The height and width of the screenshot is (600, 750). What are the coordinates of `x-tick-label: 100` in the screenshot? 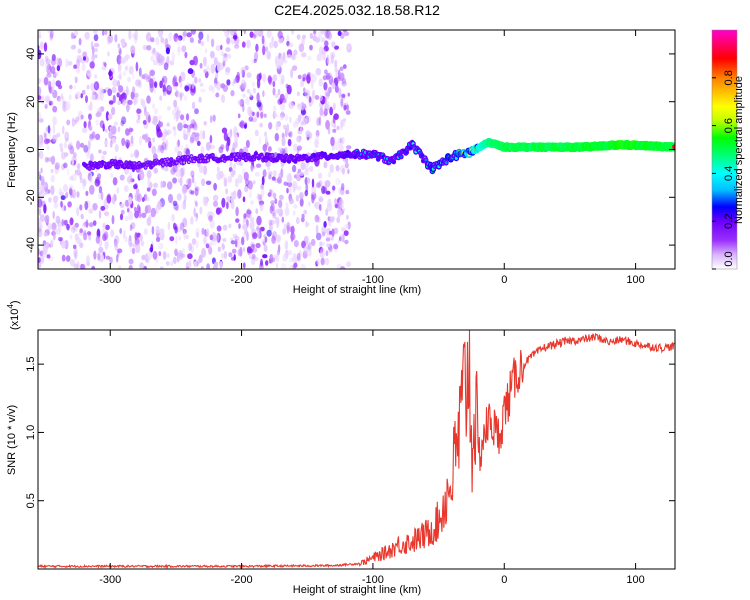 It's located at (635, 280).